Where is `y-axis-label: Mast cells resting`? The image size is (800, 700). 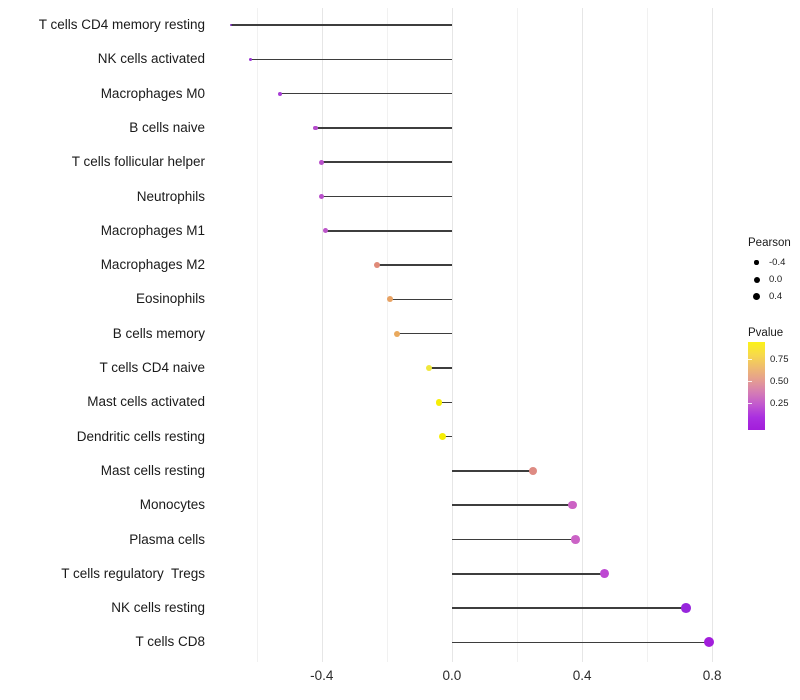
y-axis-label: Mast cells resting is located at coordinates (152, 470).